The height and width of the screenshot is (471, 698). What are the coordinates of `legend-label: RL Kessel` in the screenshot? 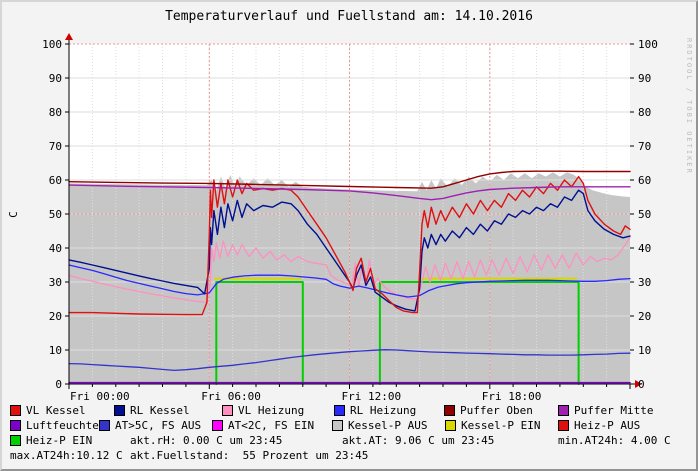 It's located at (160, 410).